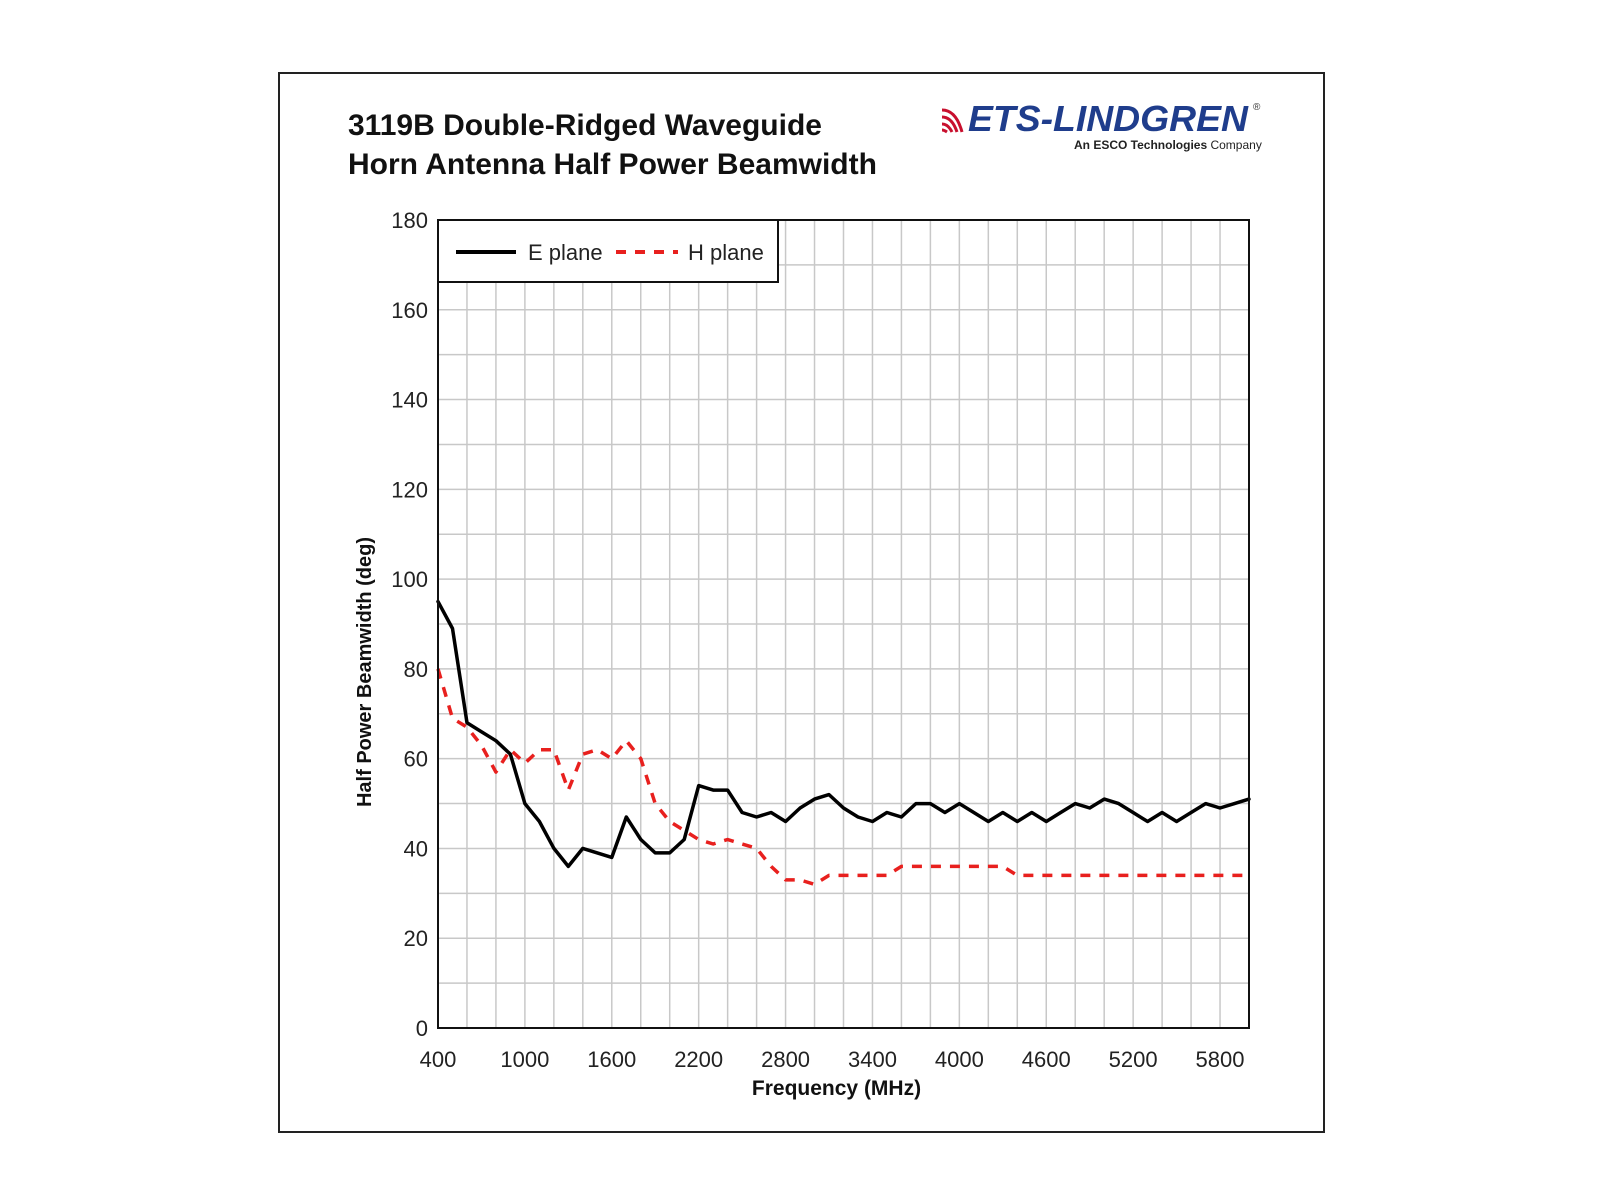  Describe the element at coordinates (438, 1059) in the screenshot. I see `x-tick-label: 400` at that location.